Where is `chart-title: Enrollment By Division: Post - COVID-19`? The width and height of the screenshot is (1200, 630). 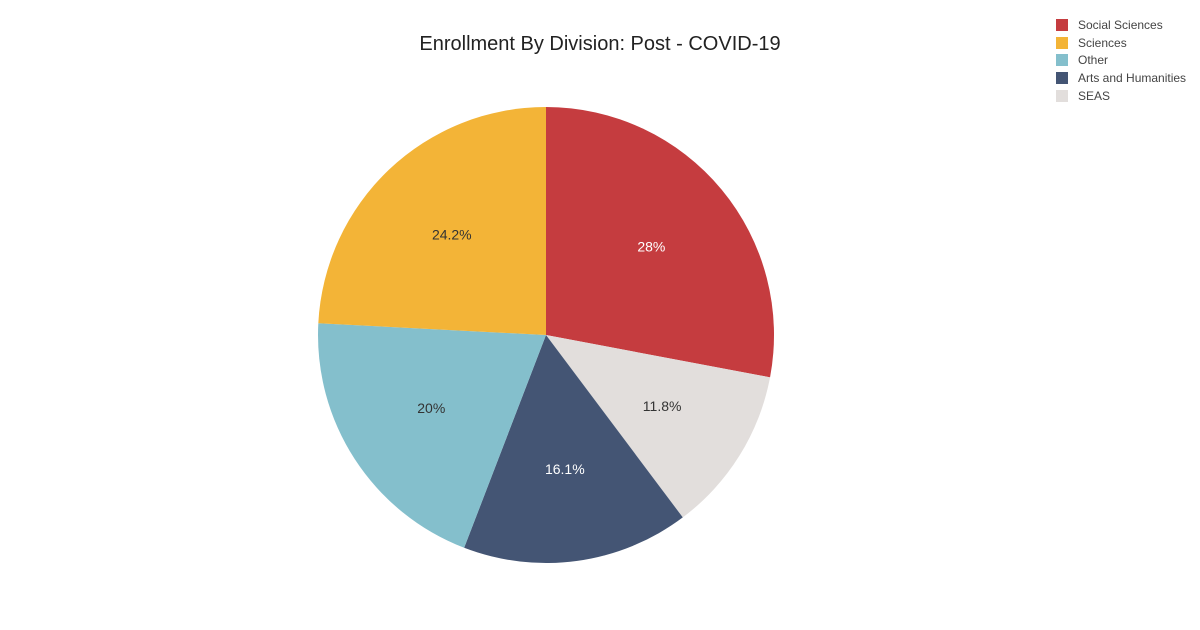 chart-title: Enrollment By Division: Post - COVID-19 is located at coordinates (600, 44).